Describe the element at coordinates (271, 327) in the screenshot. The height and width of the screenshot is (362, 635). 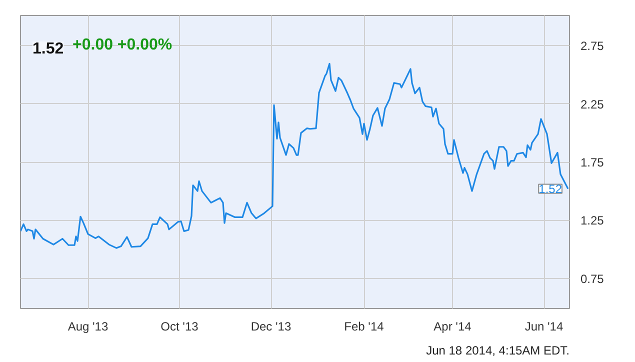
I see `x-tick-label: Dec '13` at that location.